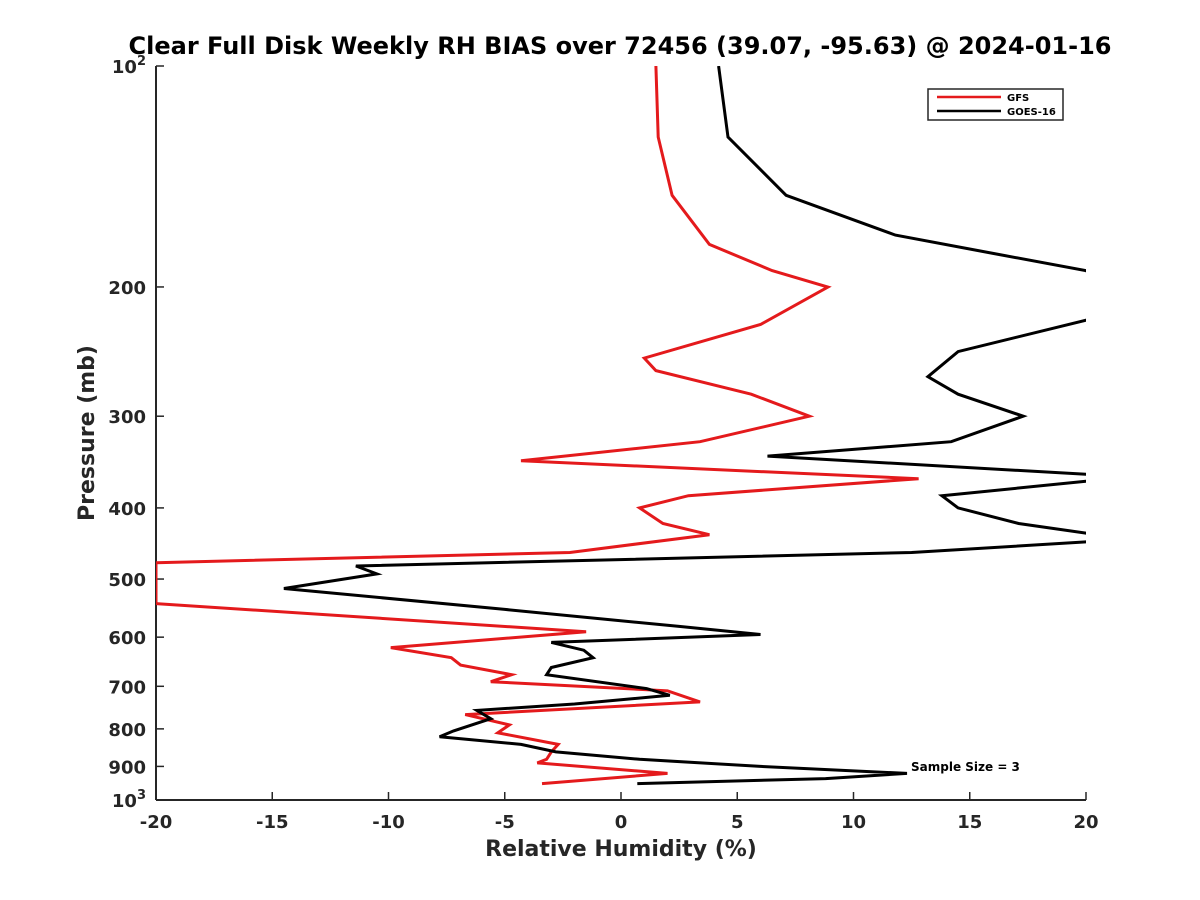 The width and height of the screenshot is (1200, 900). Describe the element at coordinates (129, 66) in the screenshot. I see `y-tick-label: 10²` at that location.